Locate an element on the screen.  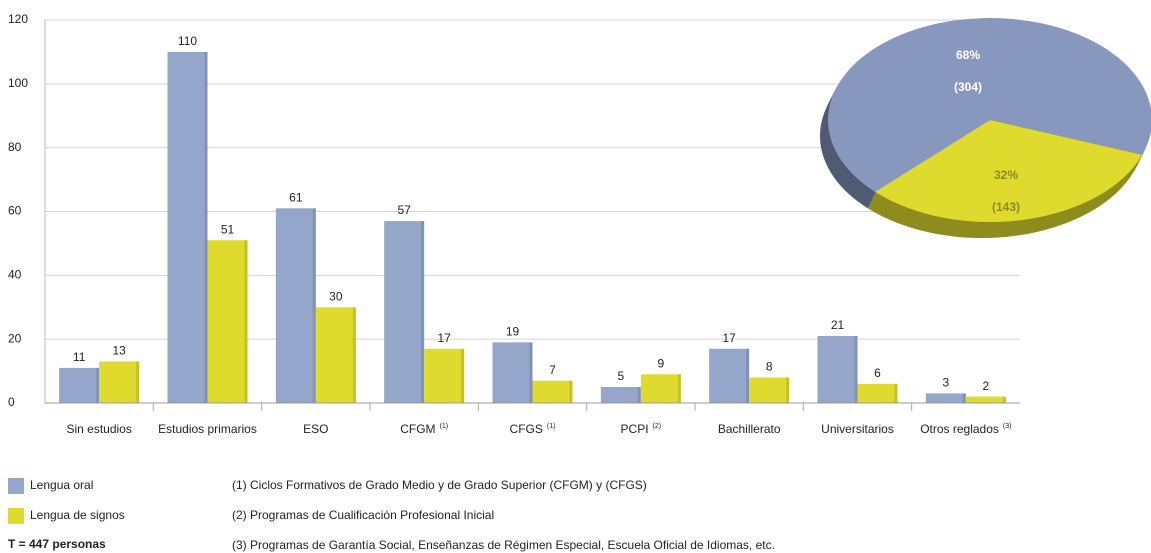
value-label: 30 is located at coordinates (336, 296).